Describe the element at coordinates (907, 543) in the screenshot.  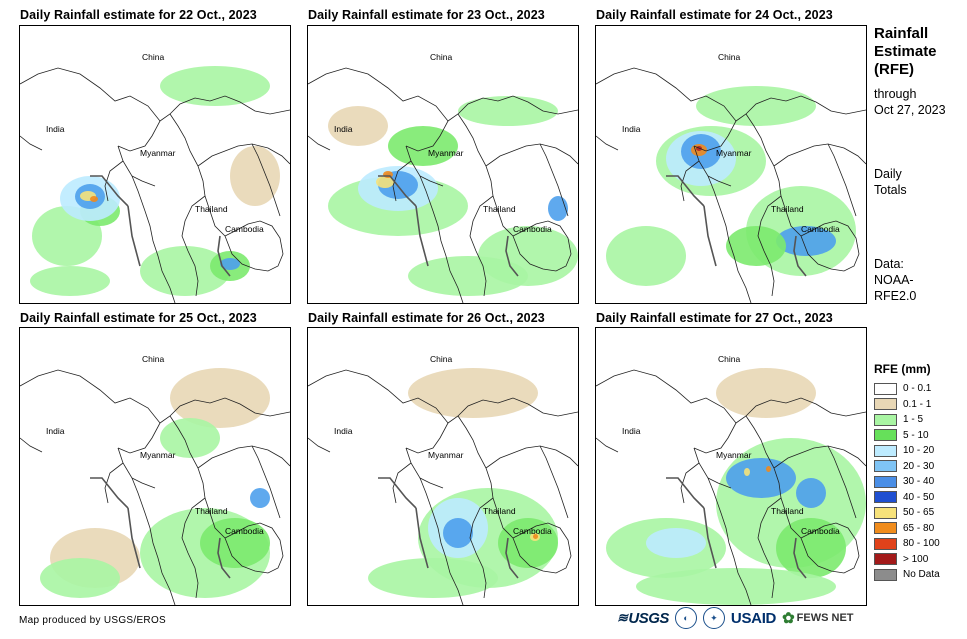
I see `legend-item: 80 - 100` at that location.